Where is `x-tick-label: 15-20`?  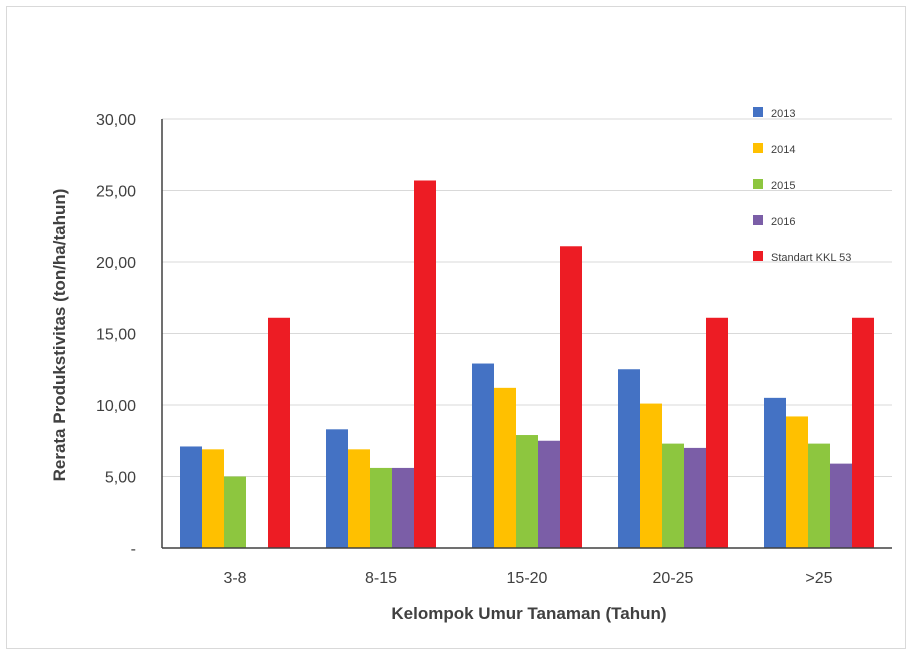 x-tick-label: 15-20 is located at coordinates (527, 578).